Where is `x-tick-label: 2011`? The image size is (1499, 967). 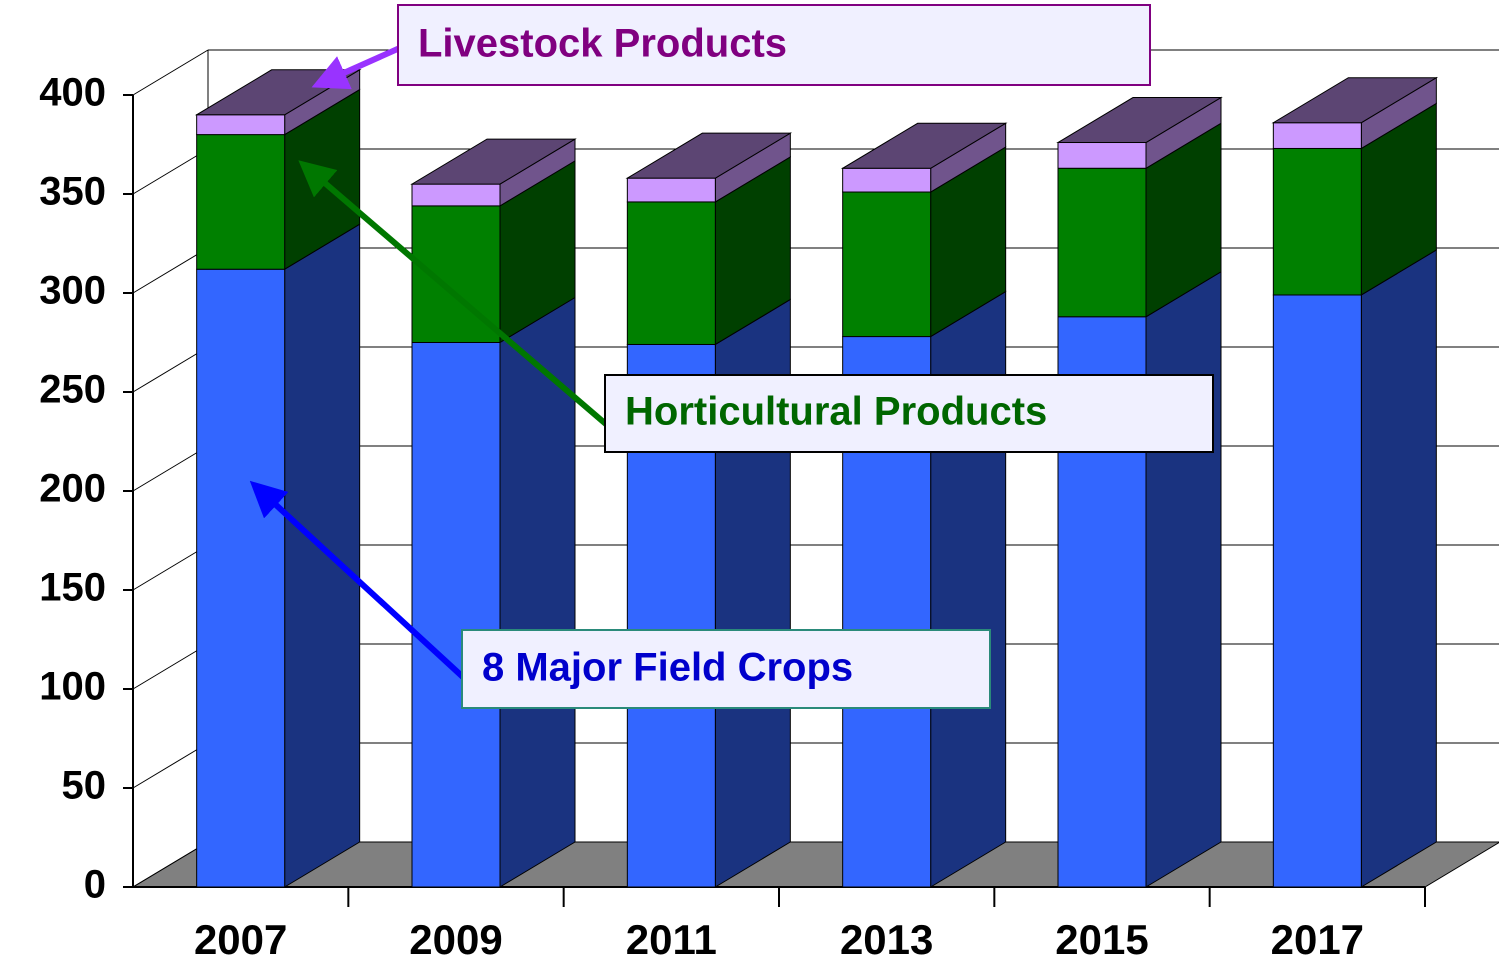 x-tick-label: 2011 is located at coordinates (671, 939).